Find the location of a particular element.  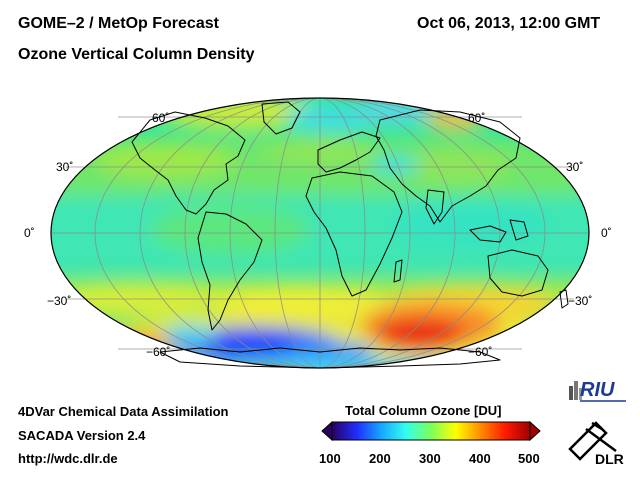

dlr-logo-text: DLR is located at coordinates (609, 459).